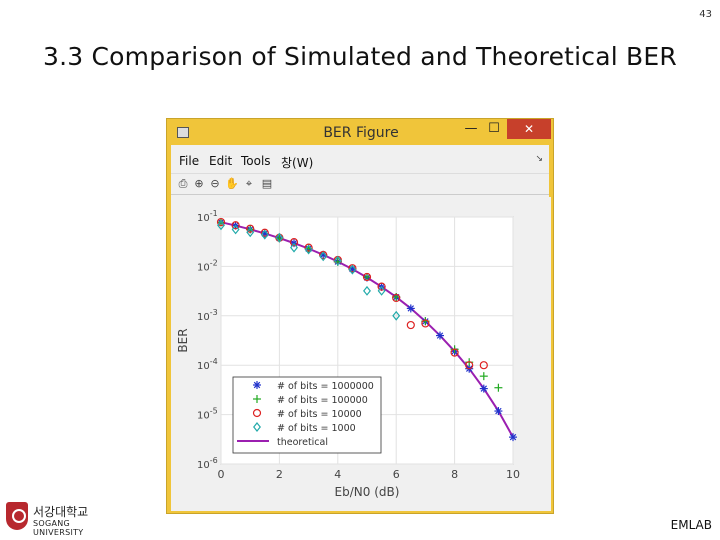 Image resolution: width=720 pixels, height=540 pixels. I want to click on x-tick-label: 2, so click(279, 474).